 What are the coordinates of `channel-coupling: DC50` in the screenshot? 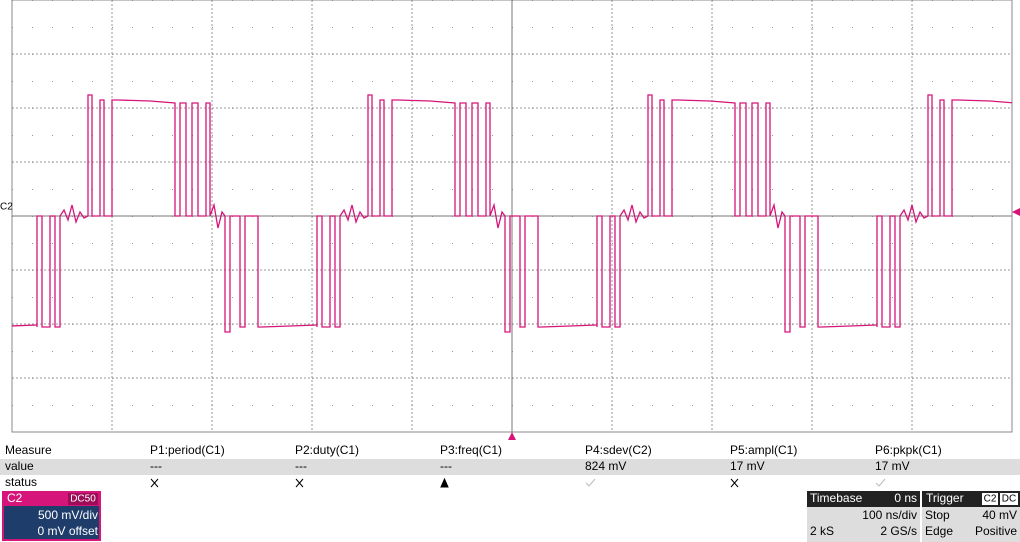 It's located at (83, 499).